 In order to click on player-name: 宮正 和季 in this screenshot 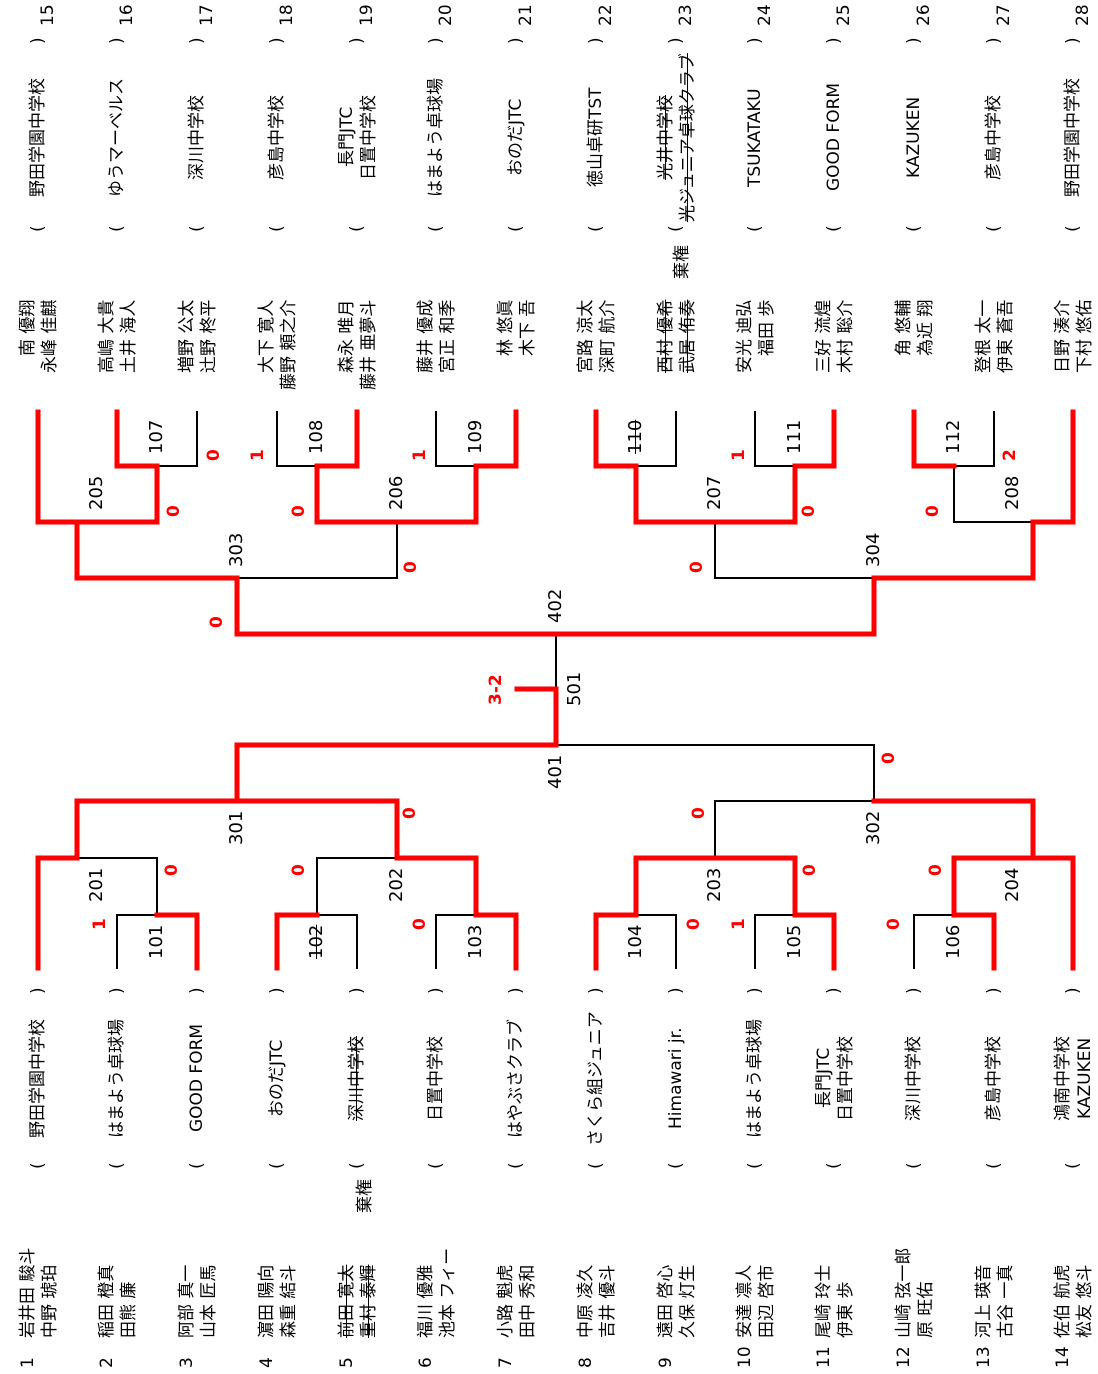, I will do `click(448, 336)`.